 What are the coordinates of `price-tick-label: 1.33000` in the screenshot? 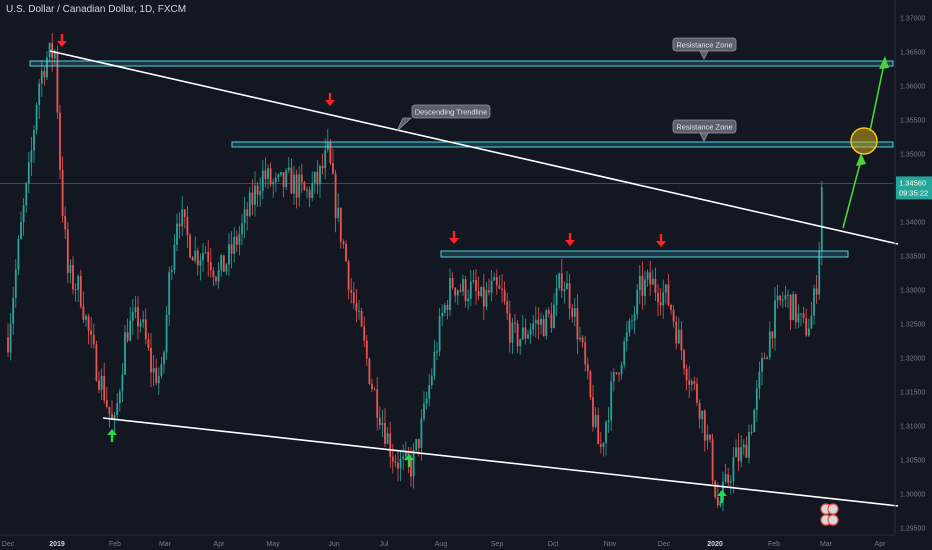 It's located at (912, 291).